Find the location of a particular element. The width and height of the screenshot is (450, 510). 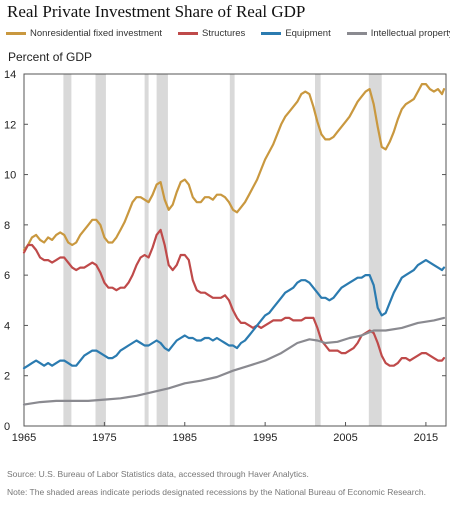

legend-item-nonresidential-fixed-investment: Nonresidential fixed investment is located at coordinates (84, 33).